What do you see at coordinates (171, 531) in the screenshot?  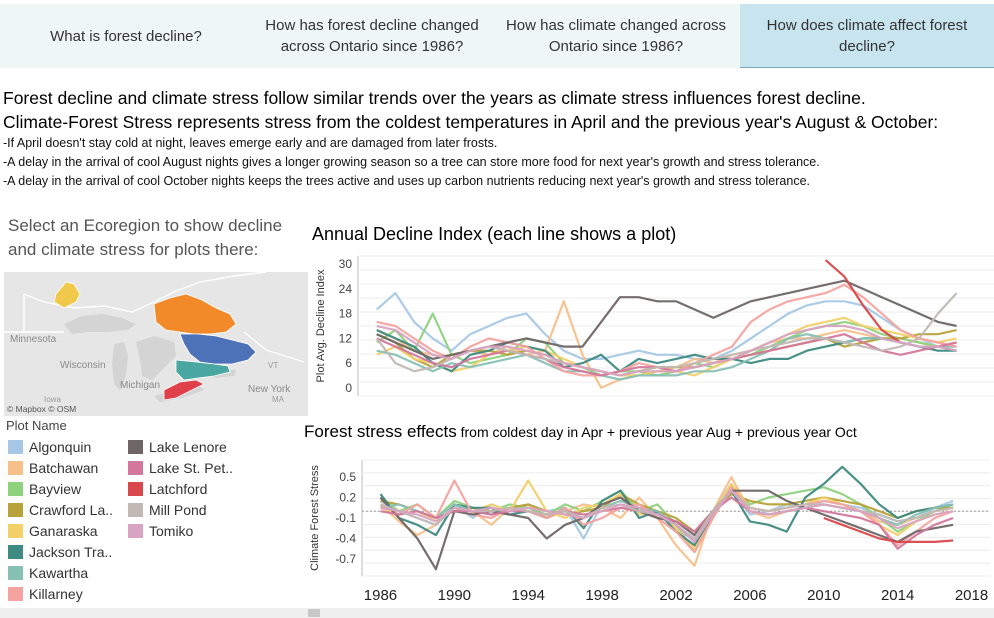 I see `legend-label: Tomiko` at bounding box center [171, 531].